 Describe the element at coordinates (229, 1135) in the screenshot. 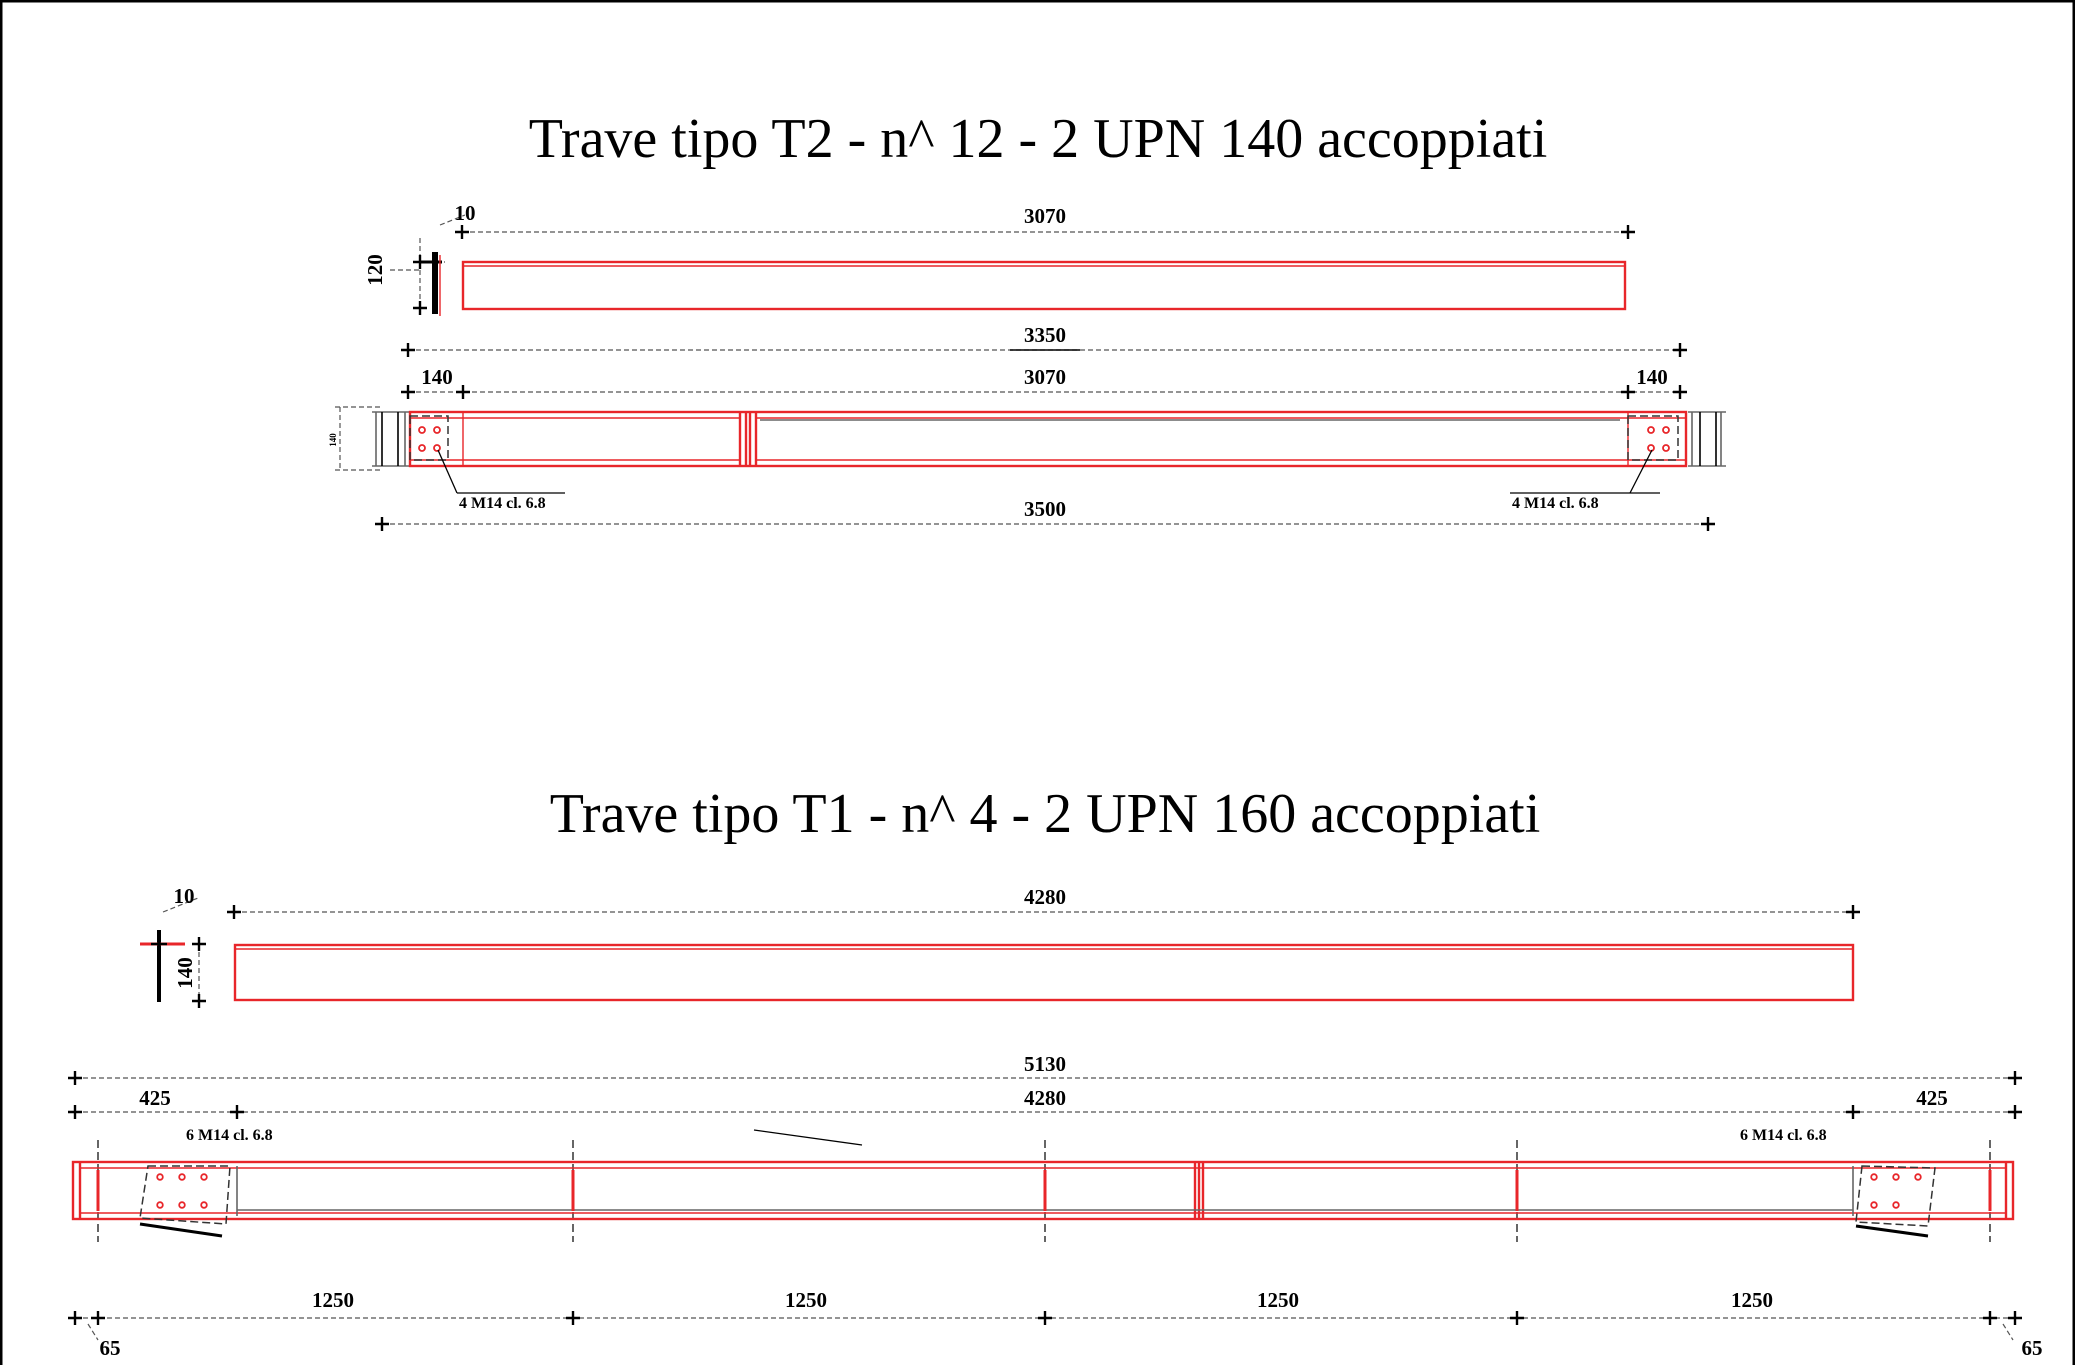

I see `t1-bolt-note-left: 6 M14 cl. 6.8` at that location.